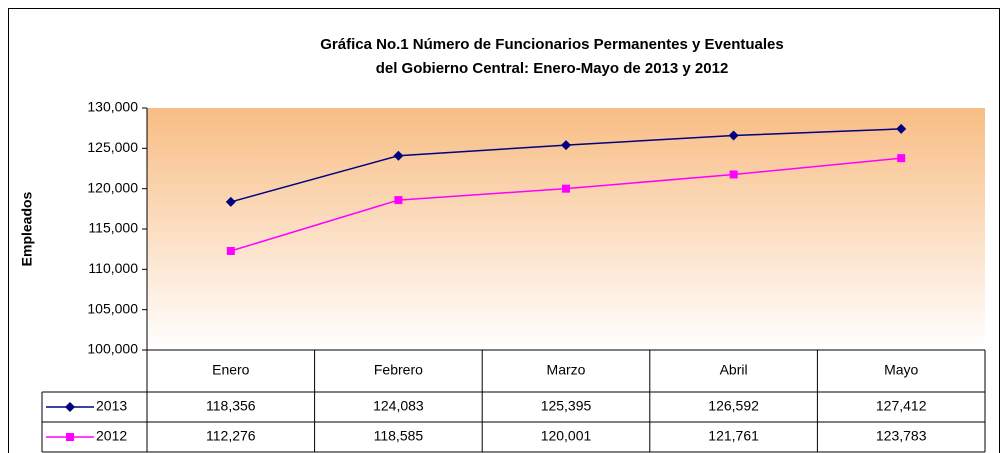 This screenshot has width=1008, height=453. What do you see at coordinates (398, 370) in the screenshot?
I see `x-tick-label: Febrero` at bounding box center [398, 370].